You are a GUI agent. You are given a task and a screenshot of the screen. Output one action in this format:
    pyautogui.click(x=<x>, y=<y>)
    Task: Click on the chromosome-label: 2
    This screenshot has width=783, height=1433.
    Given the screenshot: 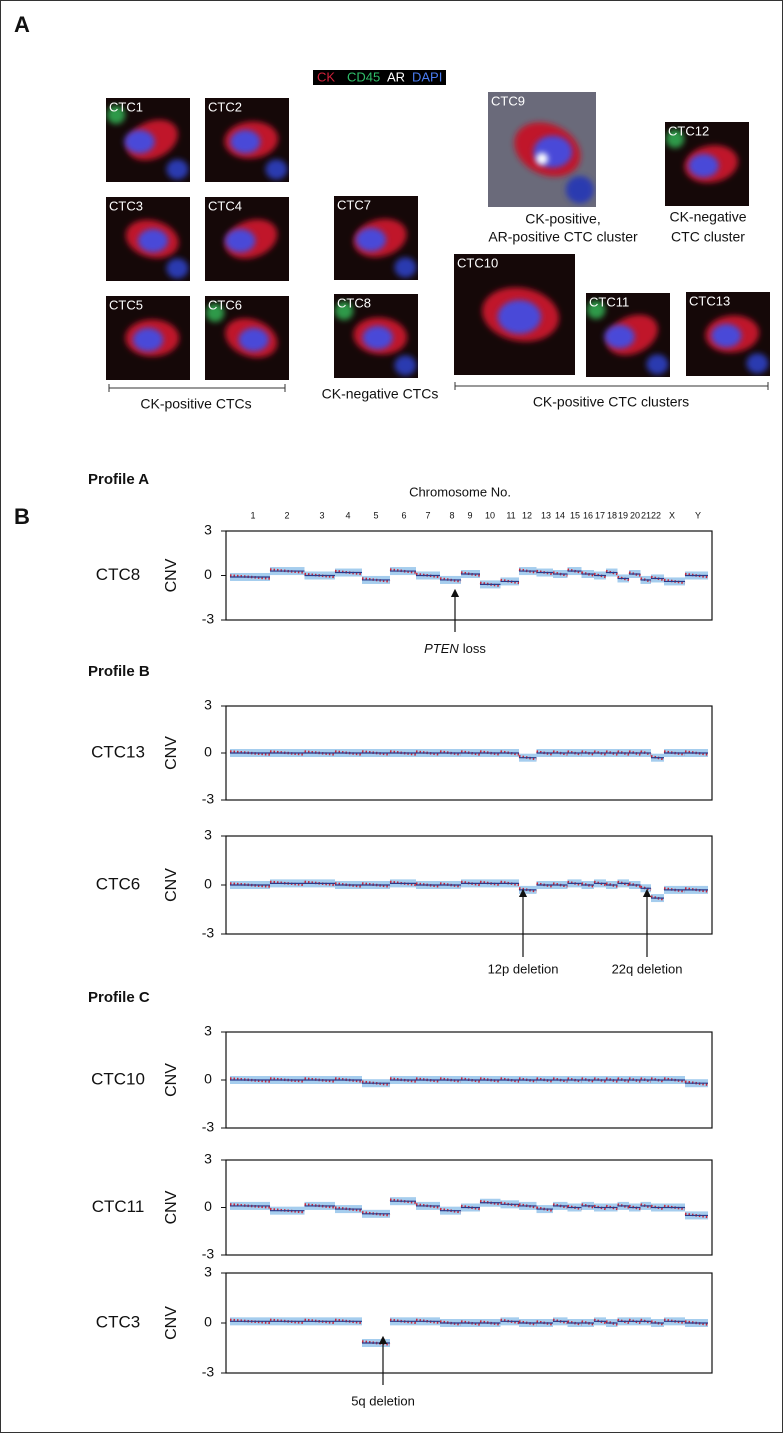 What is the action you would take?
    pyautogui.click(x=286, y=515)
    